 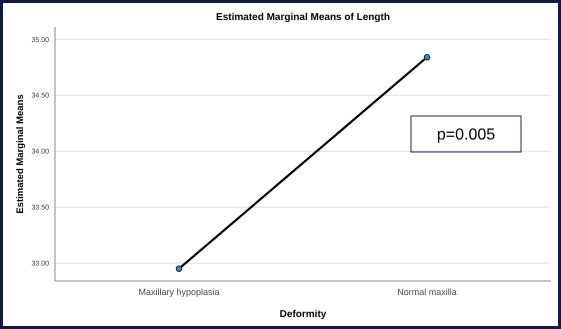 What do you see at coordinates (179, 292) in the screenshot?
I see `x-tick-label: Maxillary hypoplasia` at bounding box center [179, 292].